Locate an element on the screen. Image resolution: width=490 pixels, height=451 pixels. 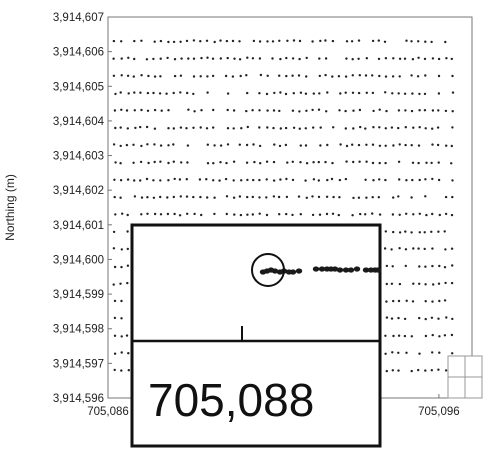
y-tick-label: 3,914,600 is located at coordinates (78, 260).